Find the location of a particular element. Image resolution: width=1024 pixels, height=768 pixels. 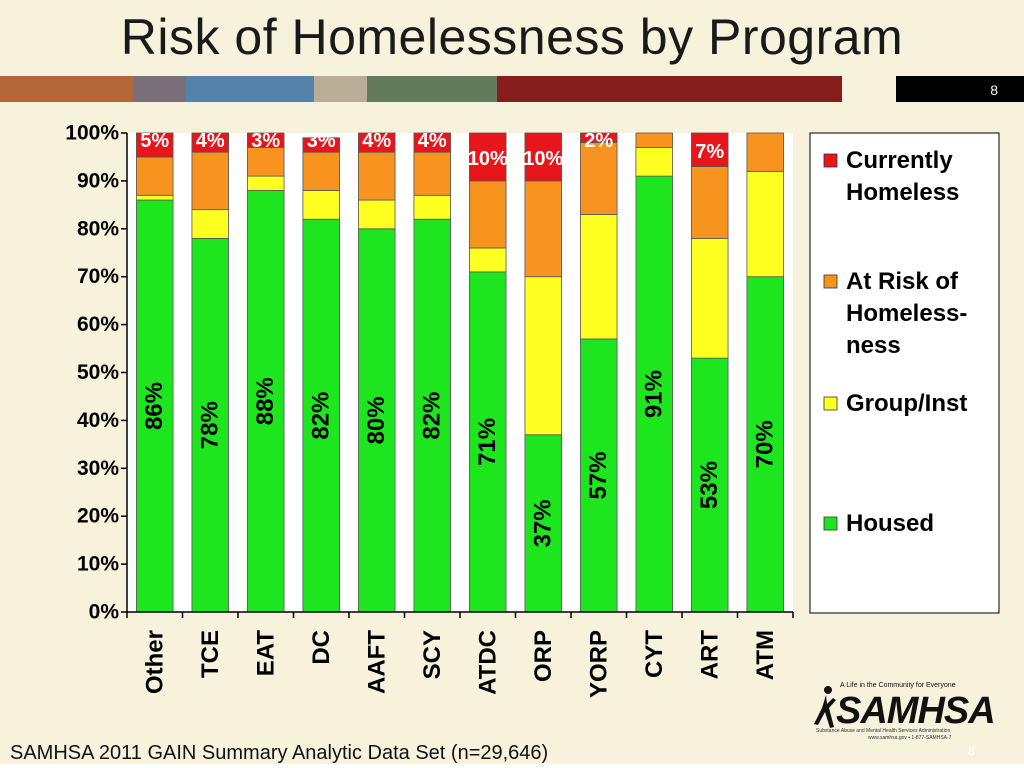

x-tick-label: CYT is located at coordinates (654, 654).